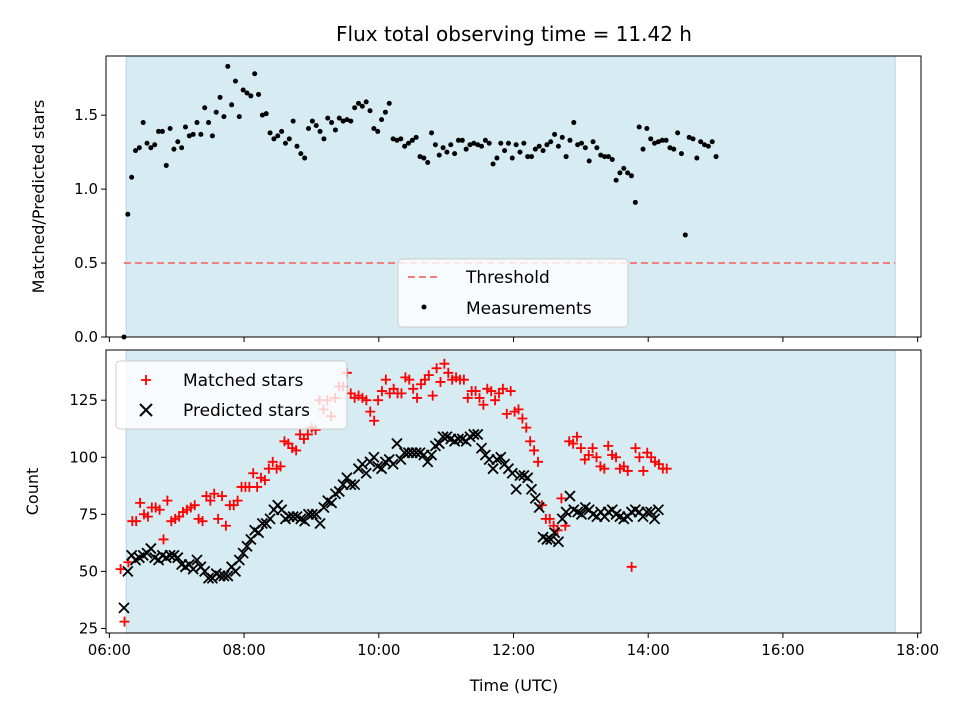  I want to click on y-axis-label: Count, so click(32, 492).